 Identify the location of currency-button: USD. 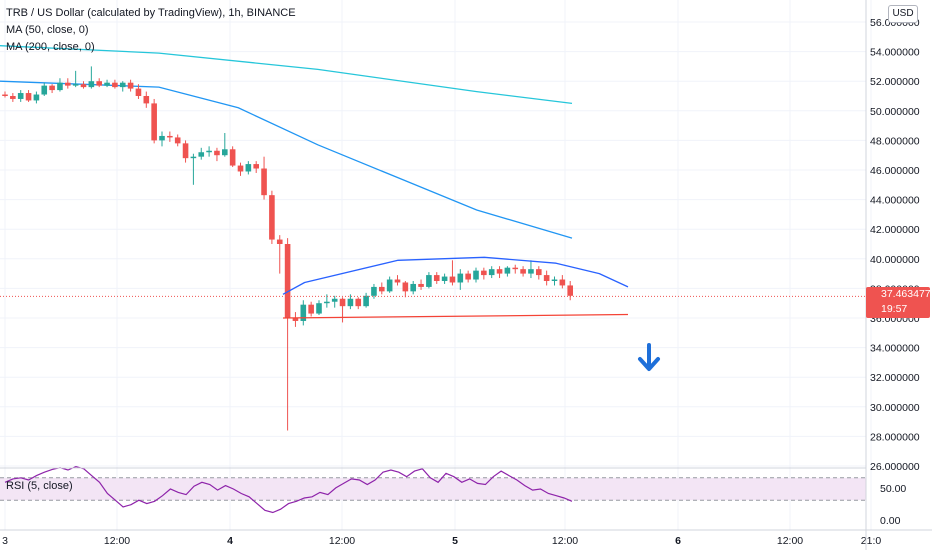
(903, 14).